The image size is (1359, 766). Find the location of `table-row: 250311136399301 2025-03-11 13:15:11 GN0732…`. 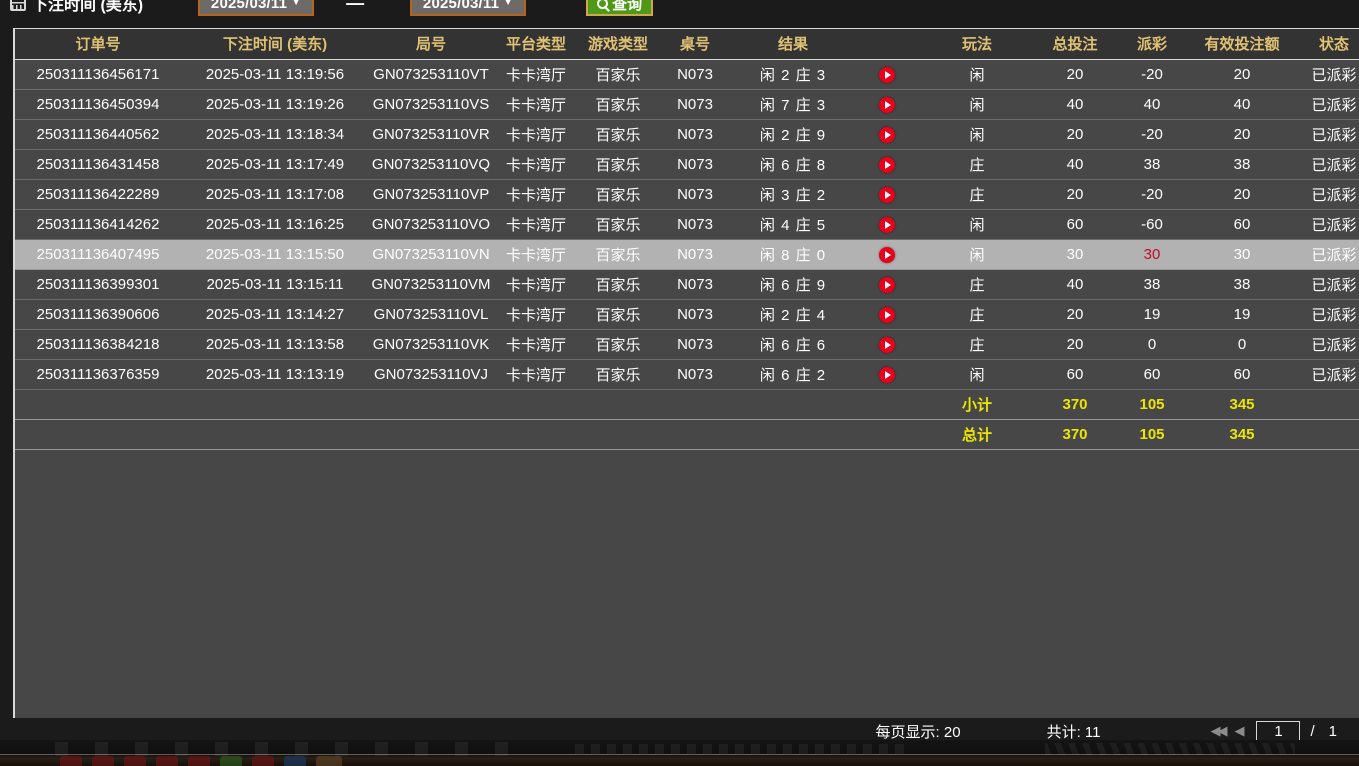

table-row: 250311136399301 2025-03-11 13:15:11 GN0732… is located at coordinates (687, 284).